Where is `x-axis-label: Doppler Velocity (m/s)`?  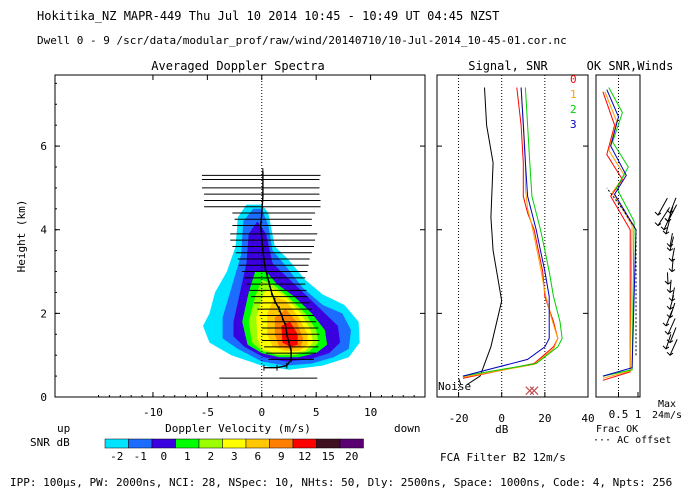 x-axis-label: Doppler Velocity (m/s) is located at coordinates (238, 428).